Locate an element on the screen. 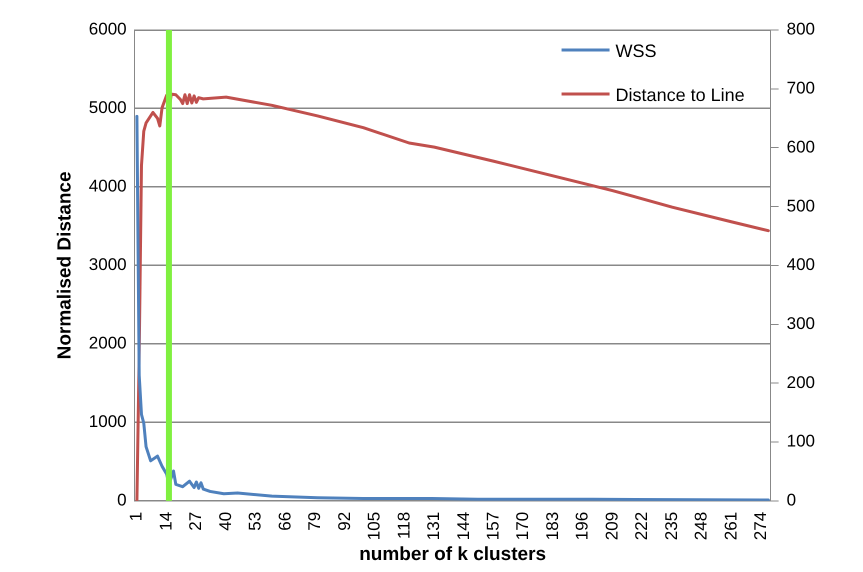  x-tick-label: 79 is located at coordinates (314, 521).